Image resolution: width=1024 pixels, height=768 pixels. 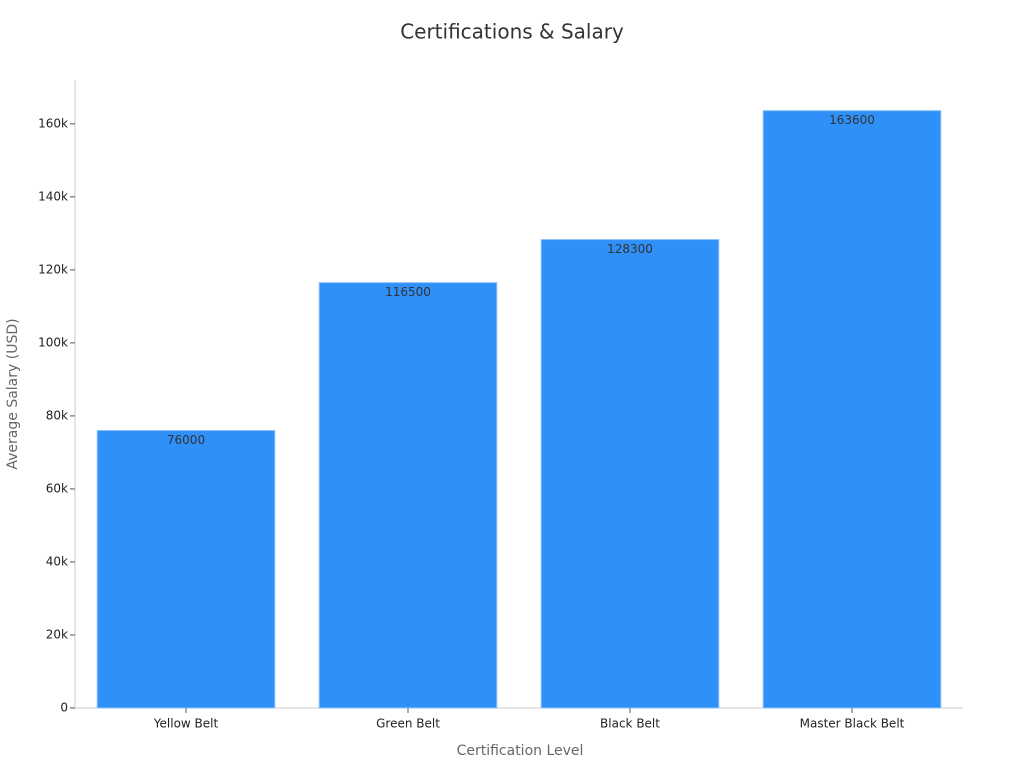 I want to click on x-axis-label: Certification Level, so click(x=520, y=751).